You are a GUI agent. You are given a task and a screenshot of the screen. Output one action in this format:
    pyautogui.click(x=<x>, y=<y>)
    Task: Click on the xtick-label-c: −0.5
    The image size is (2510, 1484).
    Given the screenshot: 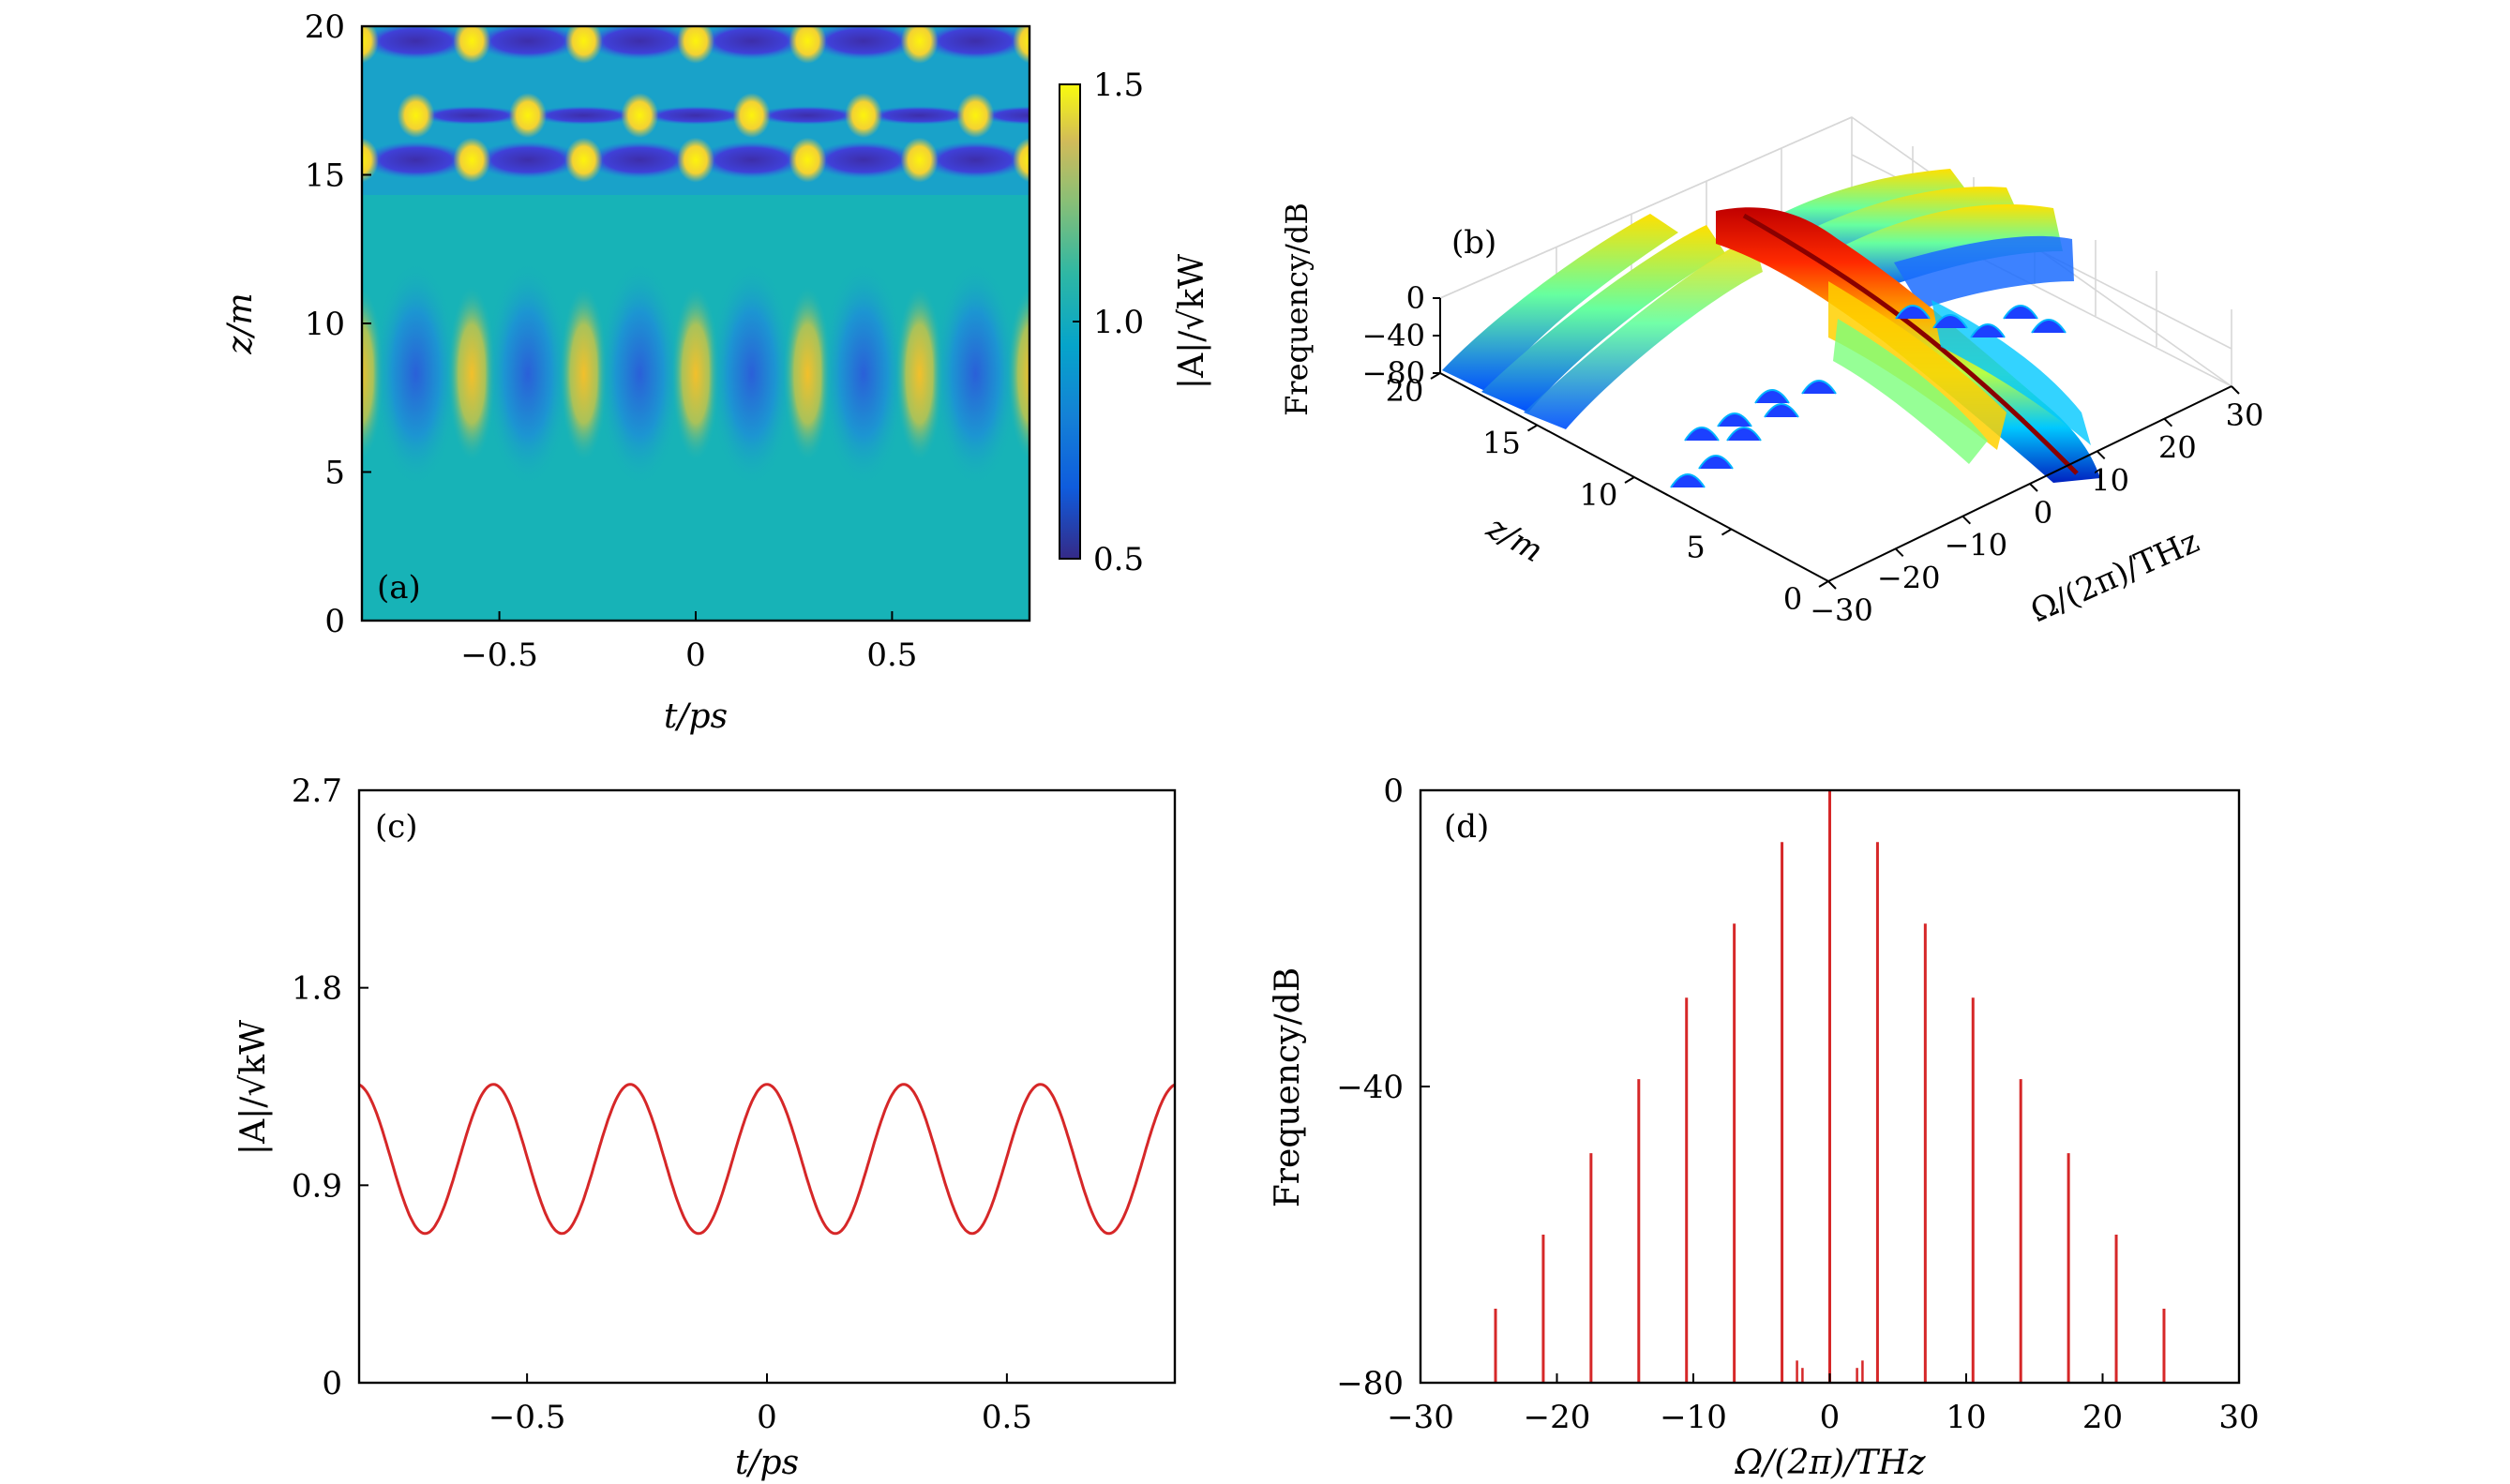 What is the action you would take?
    pyautogui.click(x=527, y=1417)
    